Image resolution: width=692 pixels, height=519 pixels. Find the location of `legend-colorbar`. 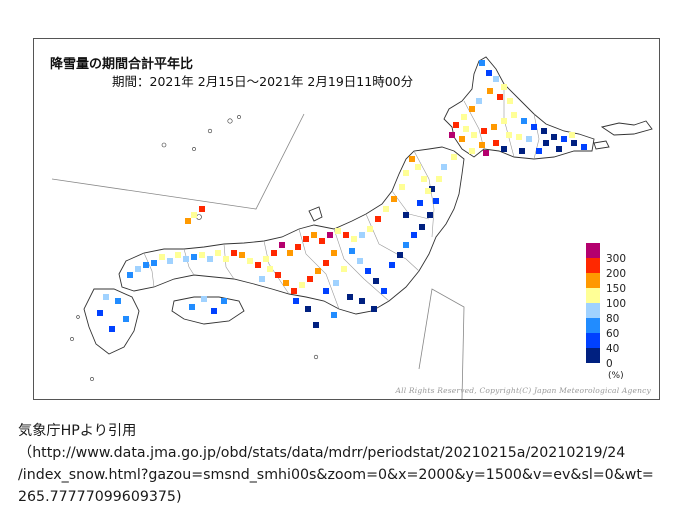

legend-colorbar is located at coordinates (593, 303).